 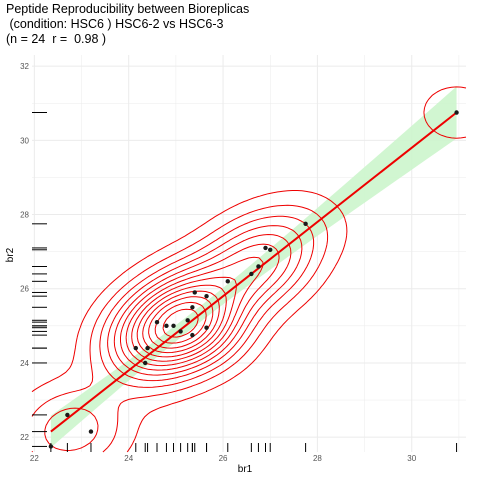 I want to click on y-tick-label: 28, so click(x=24, y=215).